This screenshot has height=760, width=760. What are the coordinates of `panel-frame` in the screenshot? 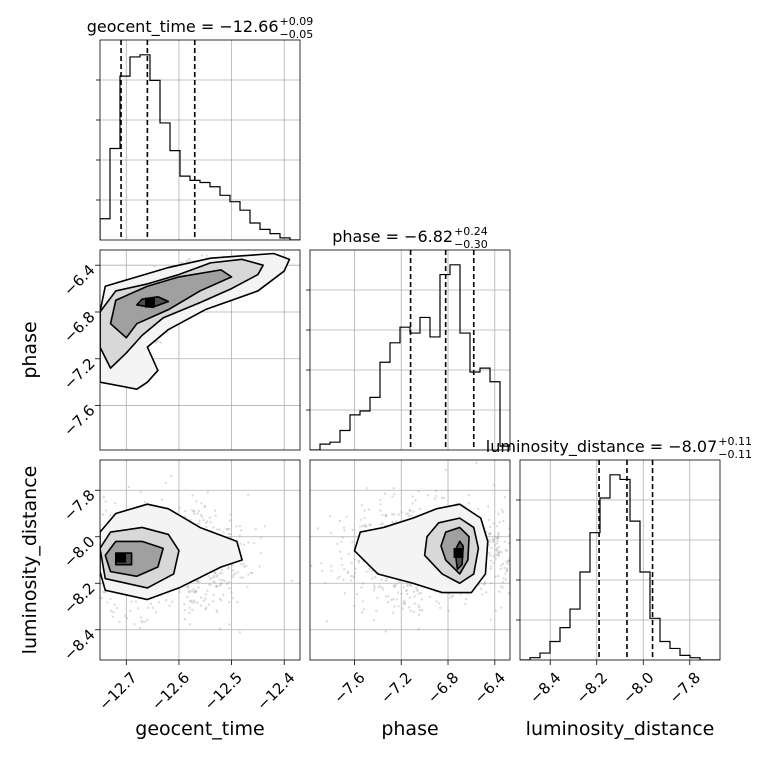 It's located at (410, 560).